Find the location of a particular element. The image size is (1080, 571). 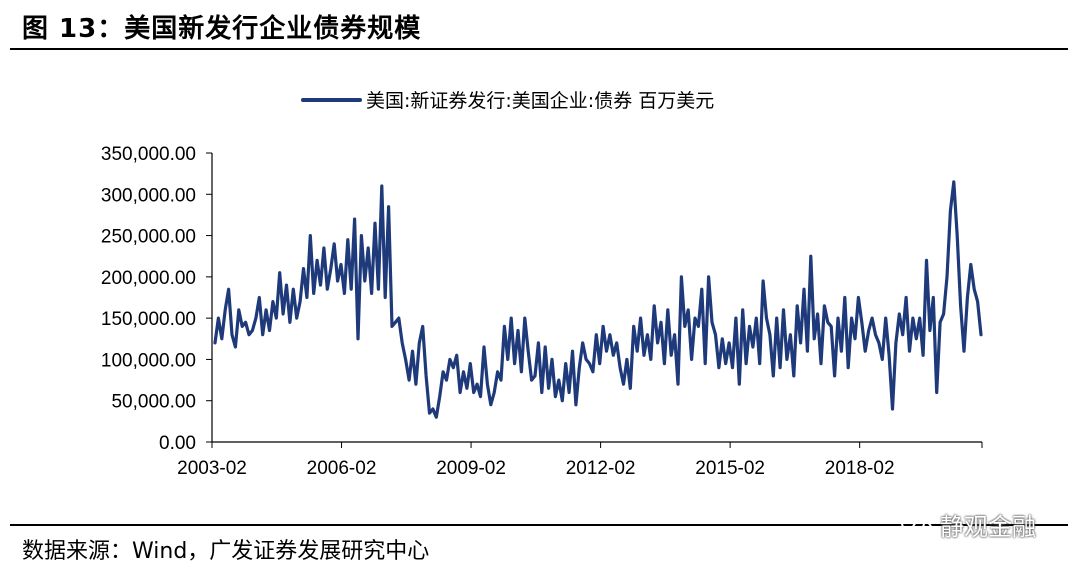

legend: 美国:新证券发行:美国企业:债券 百万美元 is located at coordinates (507, 101).